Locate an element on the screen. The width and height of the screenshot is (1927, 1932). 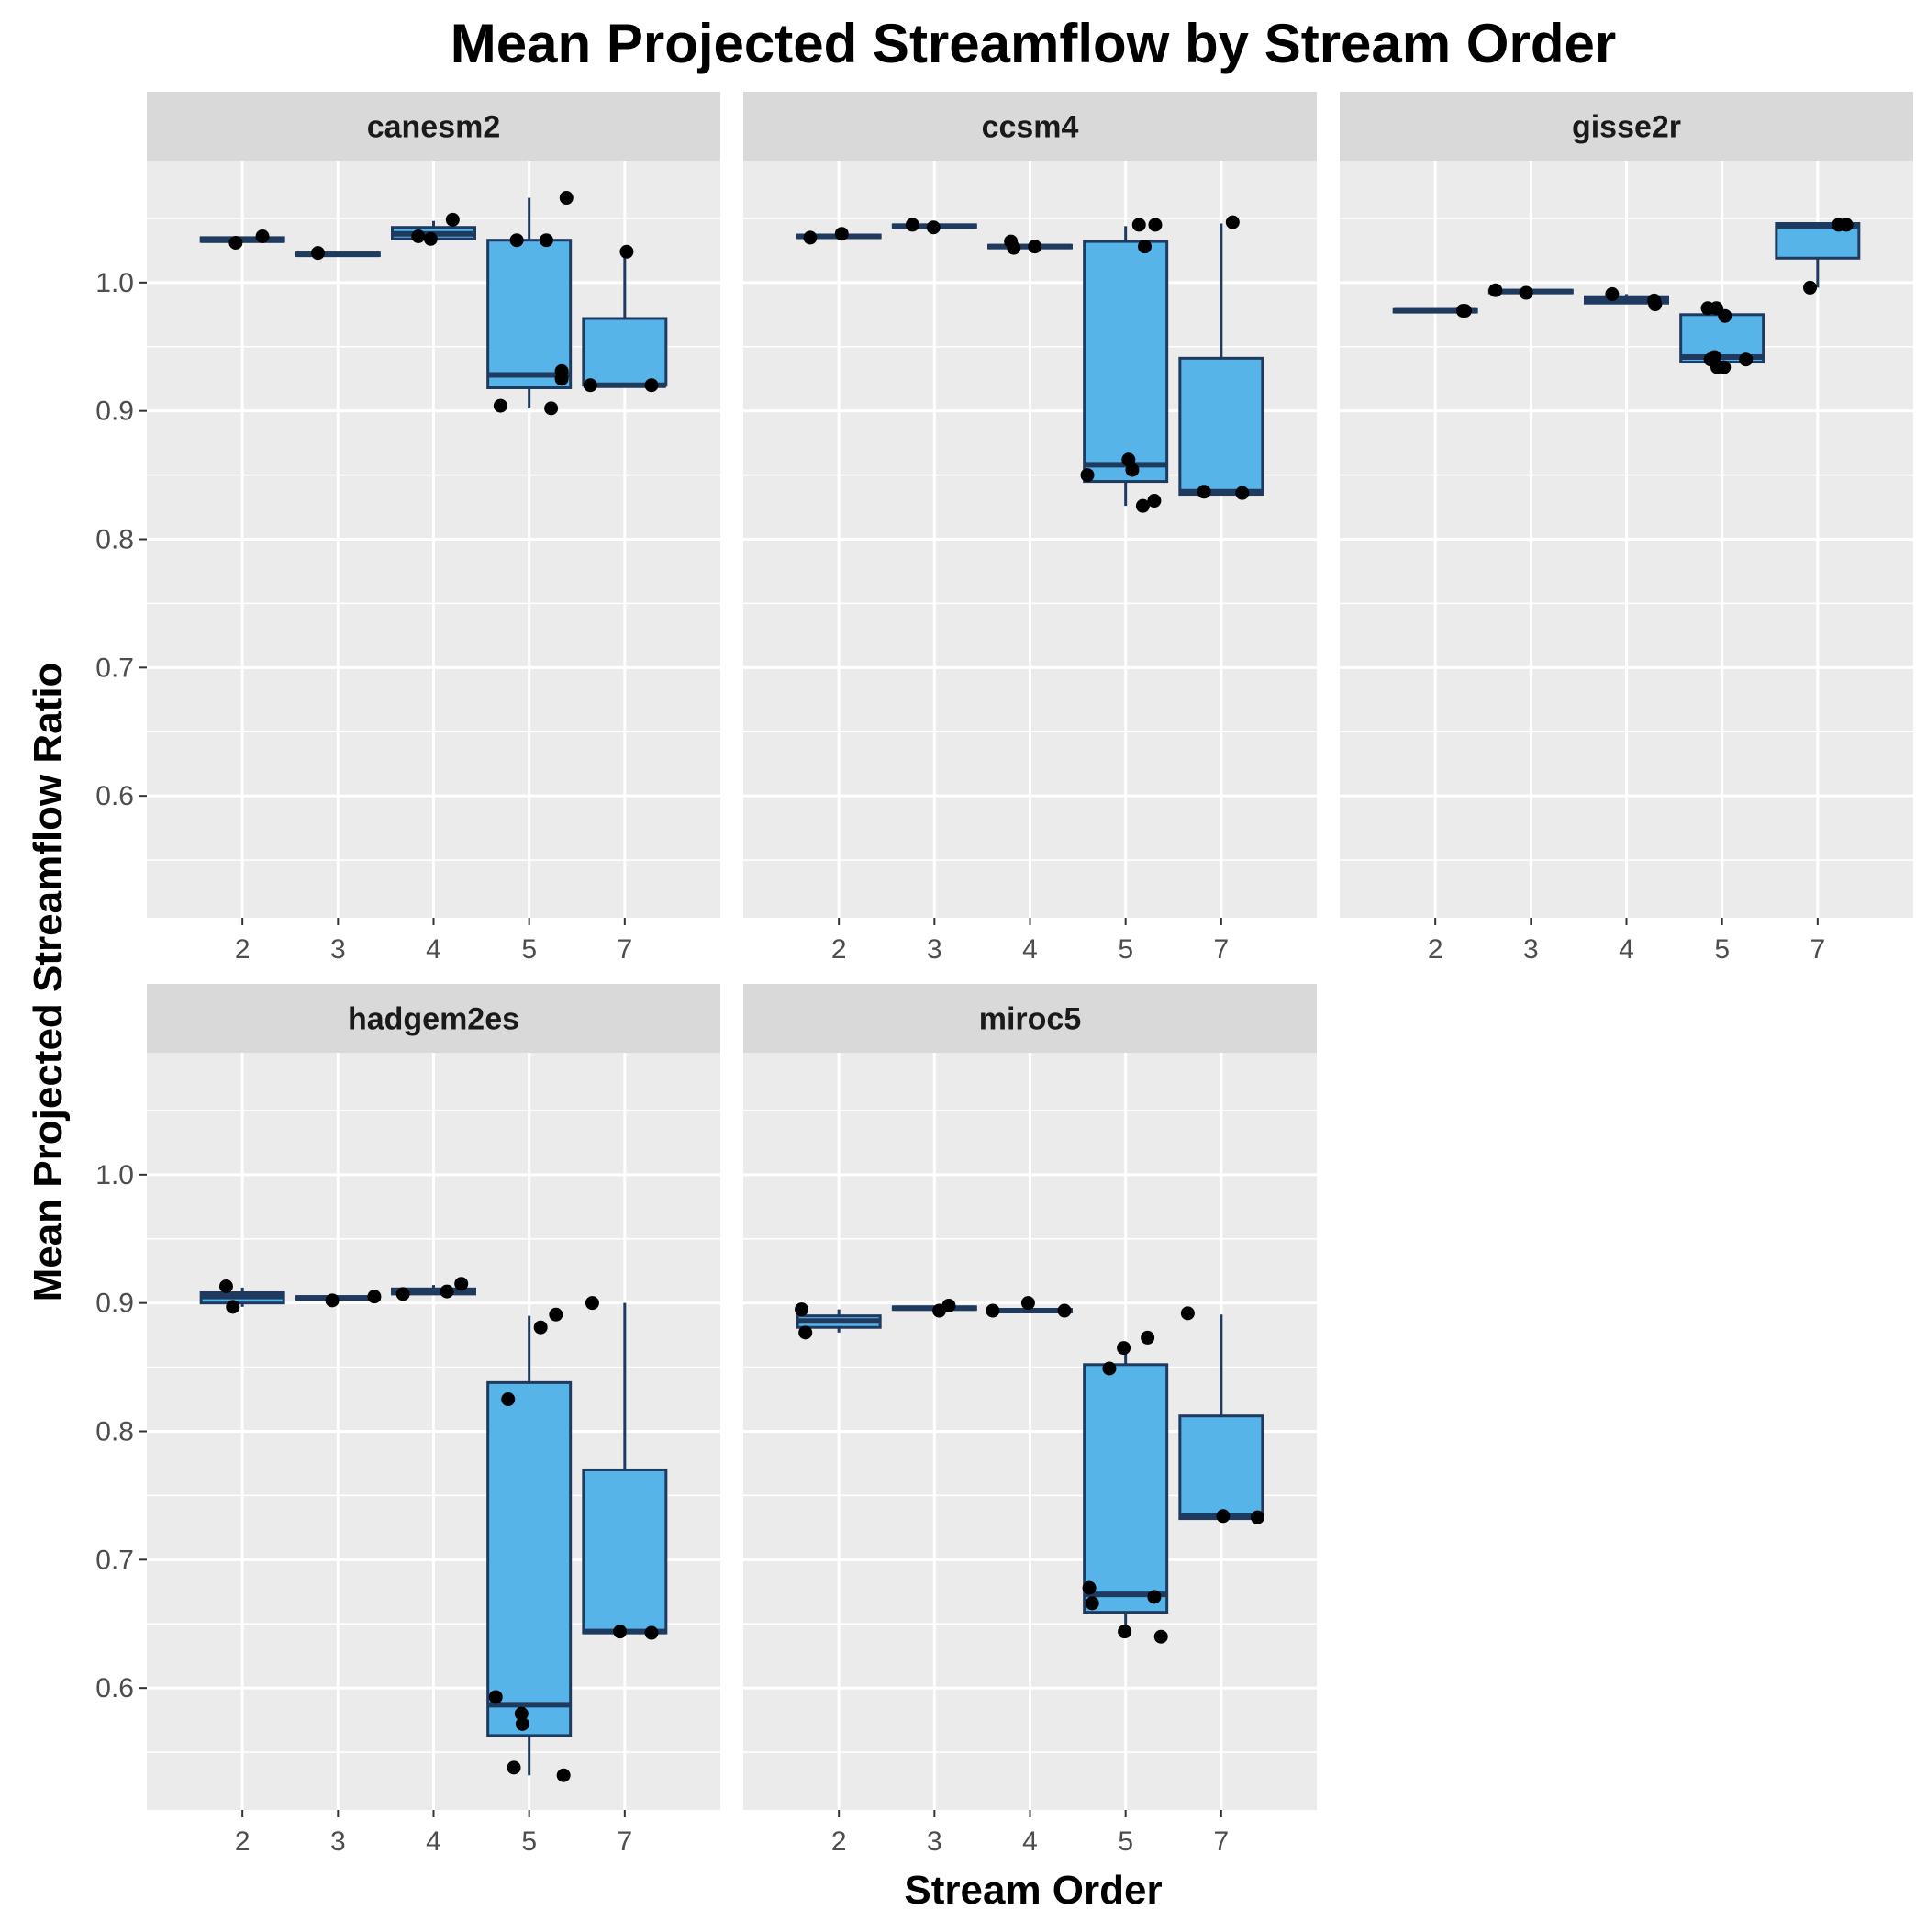
panel-canesm2: canesm20.60.70.80.91.02 3 4 5 7 is located at coordinates (407, 528).